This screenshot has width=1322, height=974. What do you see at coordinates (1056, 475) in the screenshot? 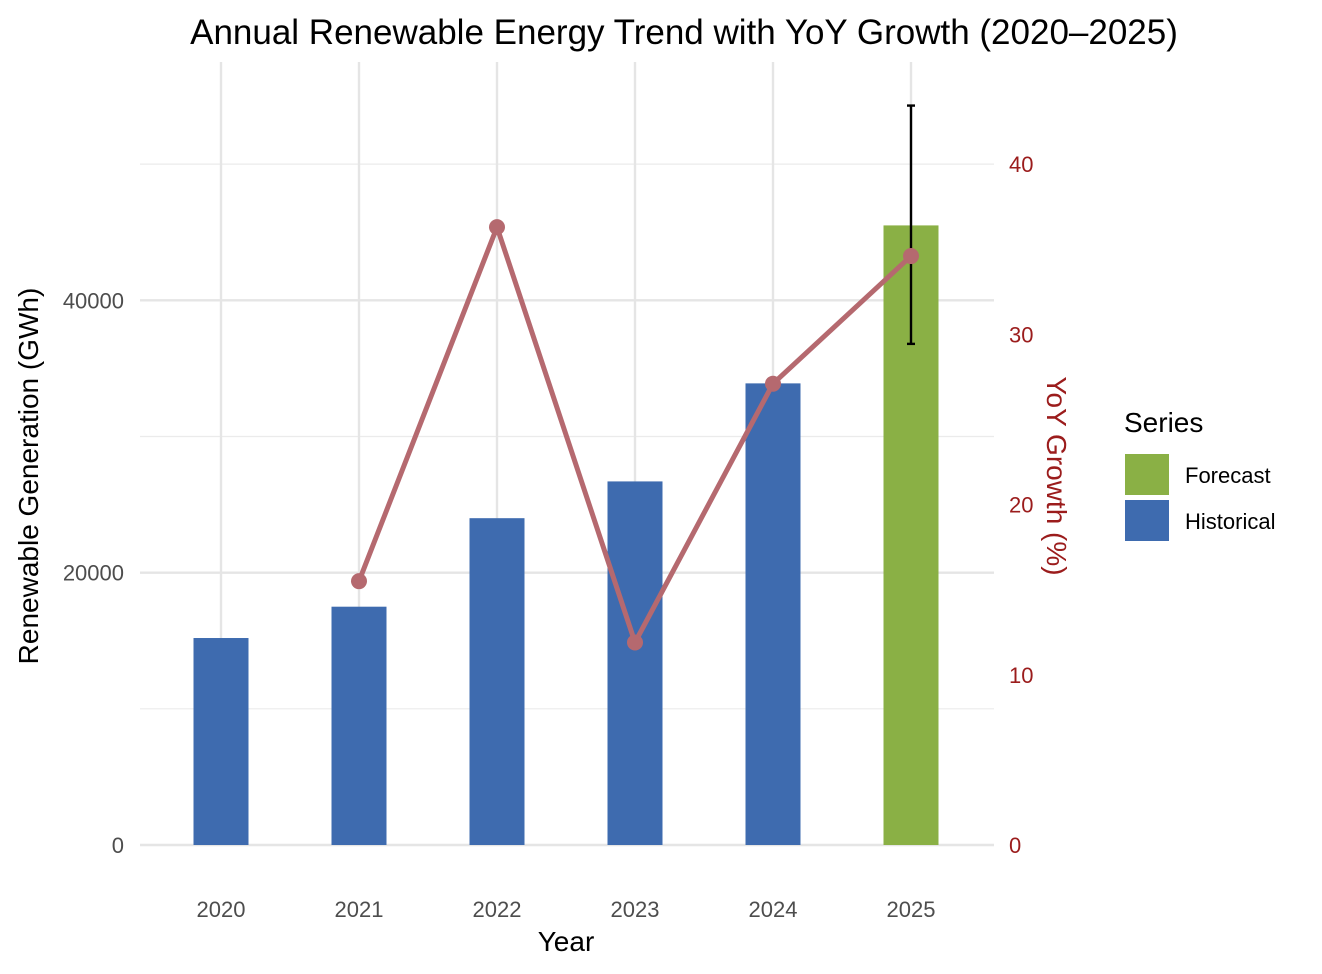
I see `y2-axis-title: YoY Growth (%)` at bounding box center [1056, 475].